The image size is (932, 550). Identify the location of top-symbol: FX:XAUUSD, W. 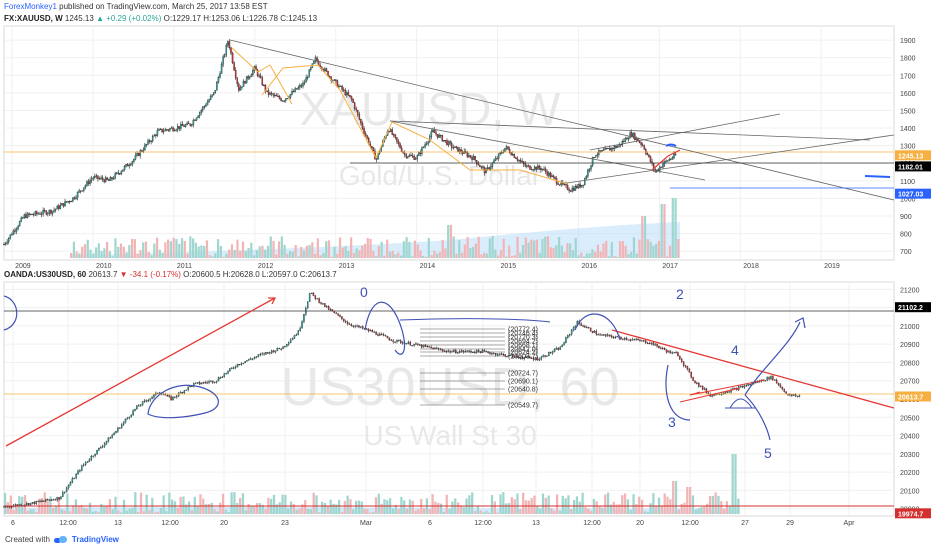
(33, 18).